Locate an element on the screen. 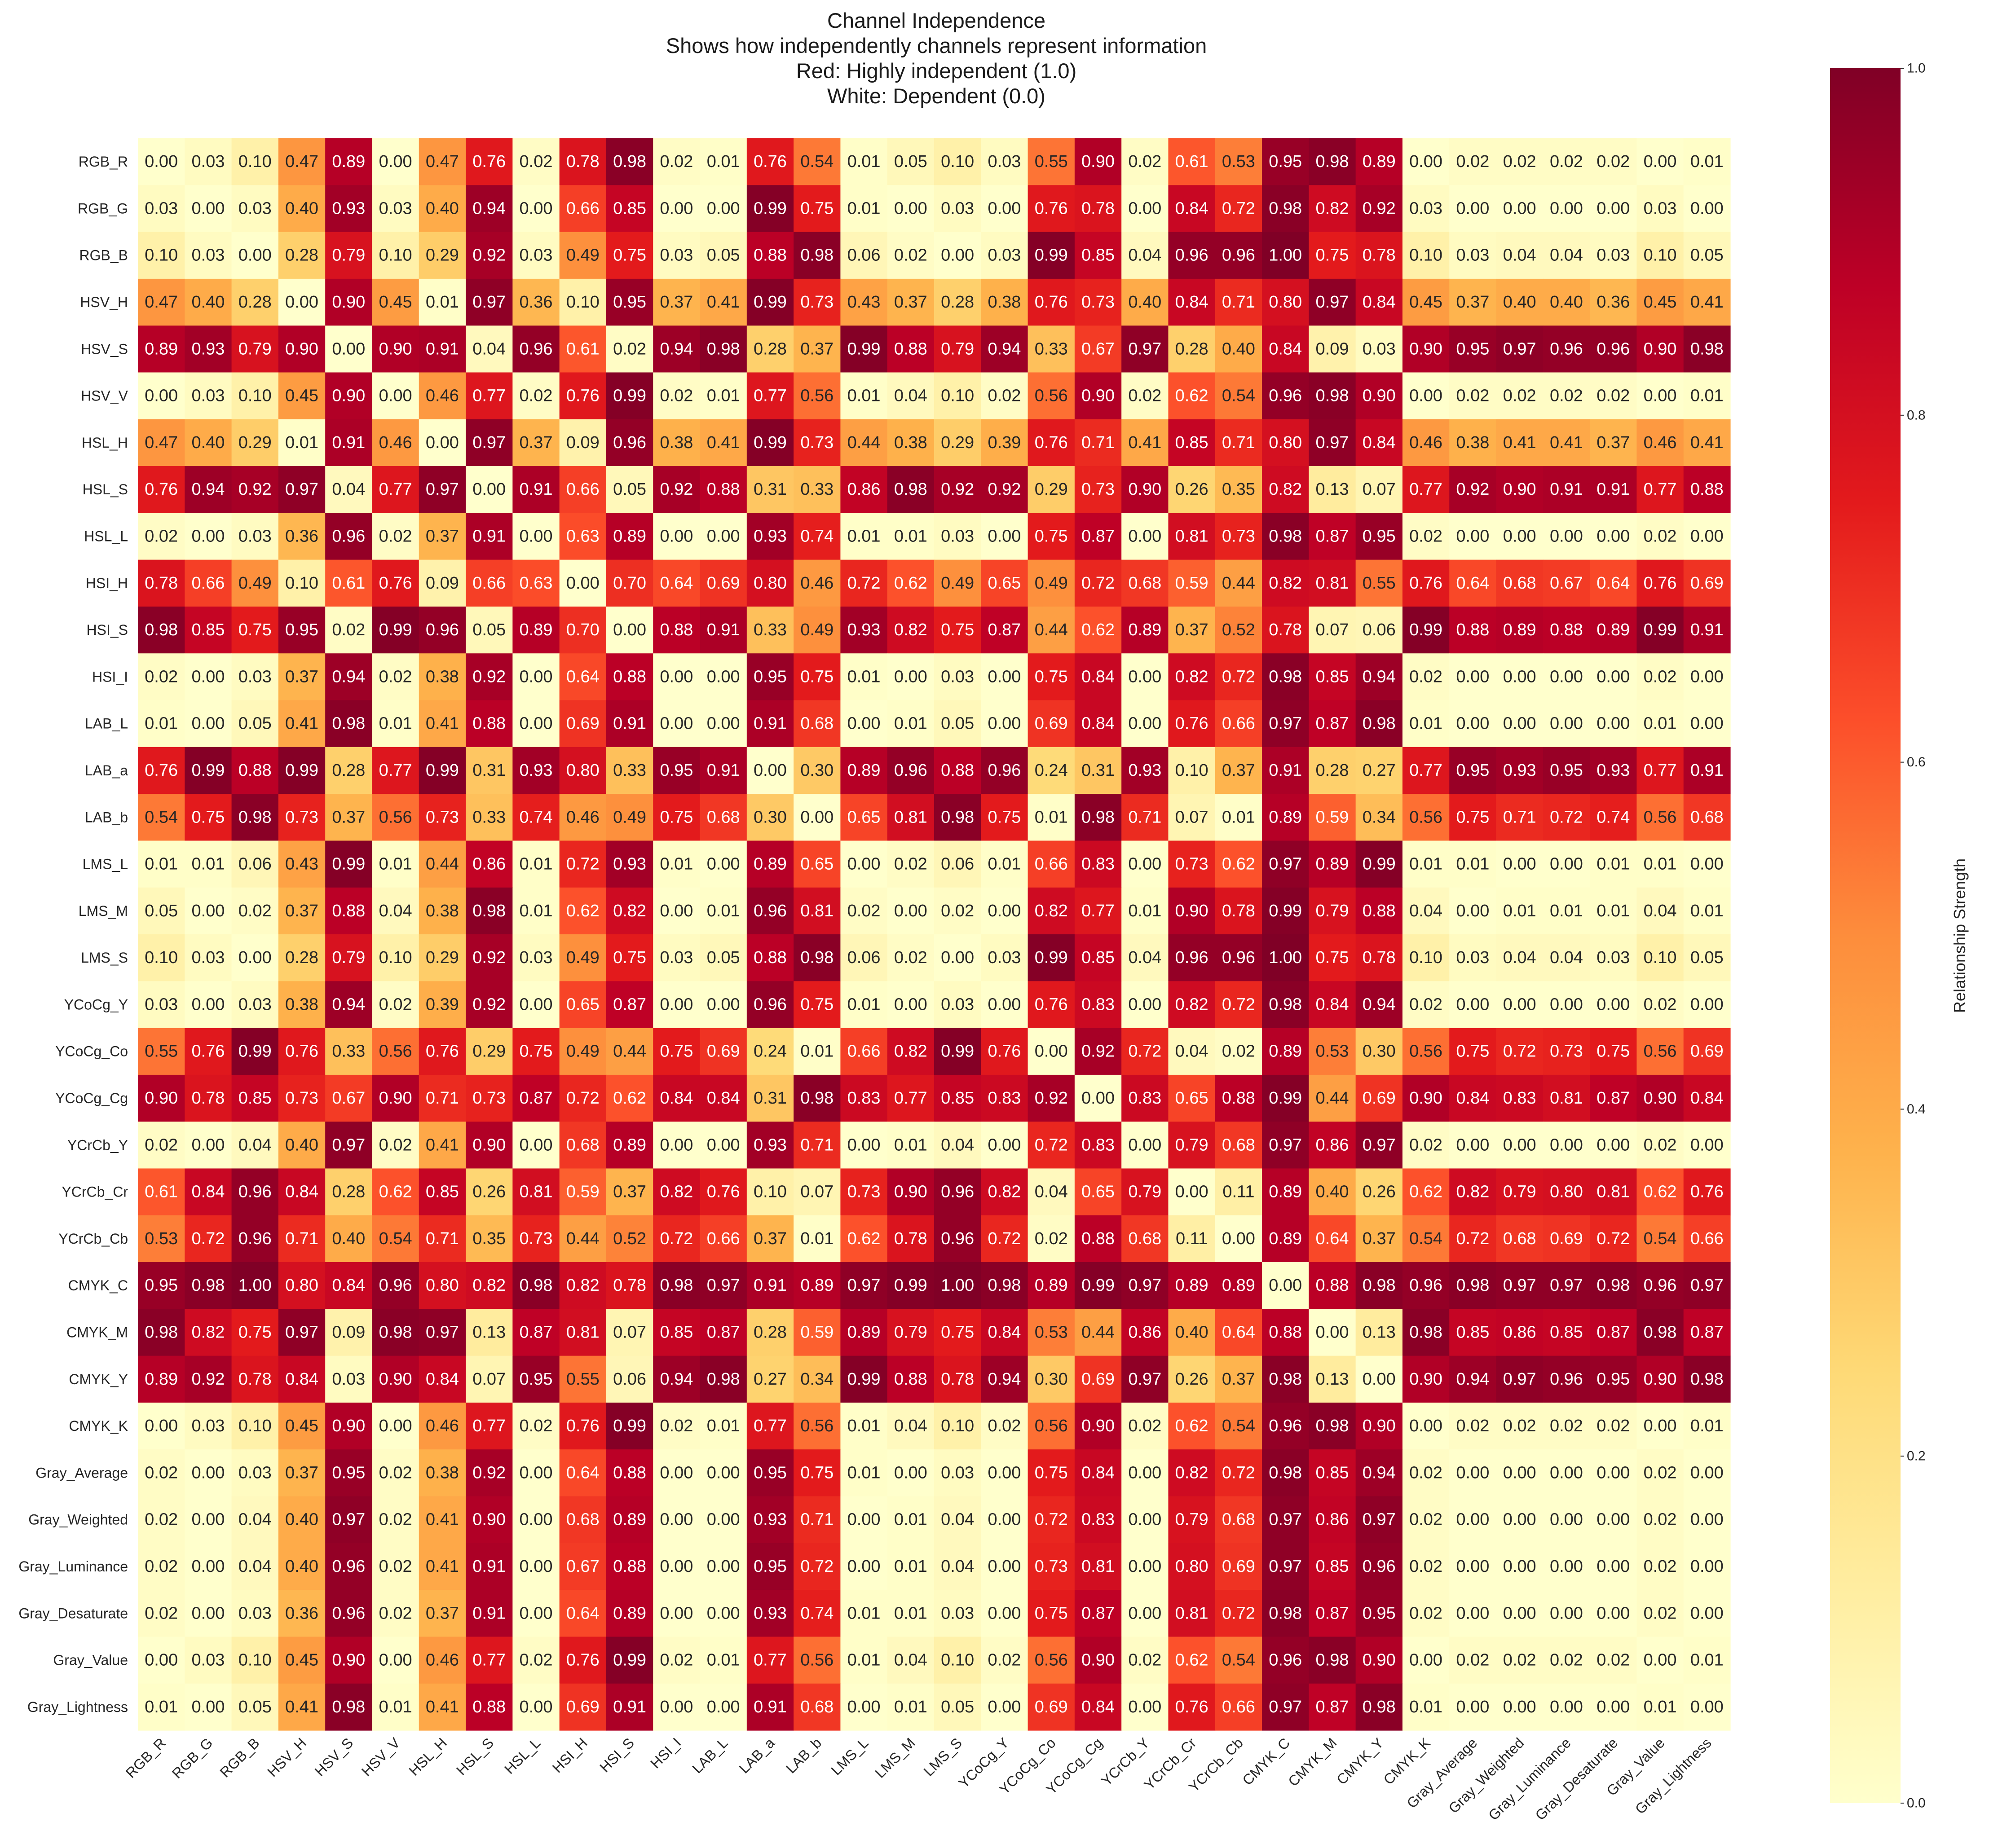  colorbar-tick-label: 0.2 is located at coordinates (1917, 1456).